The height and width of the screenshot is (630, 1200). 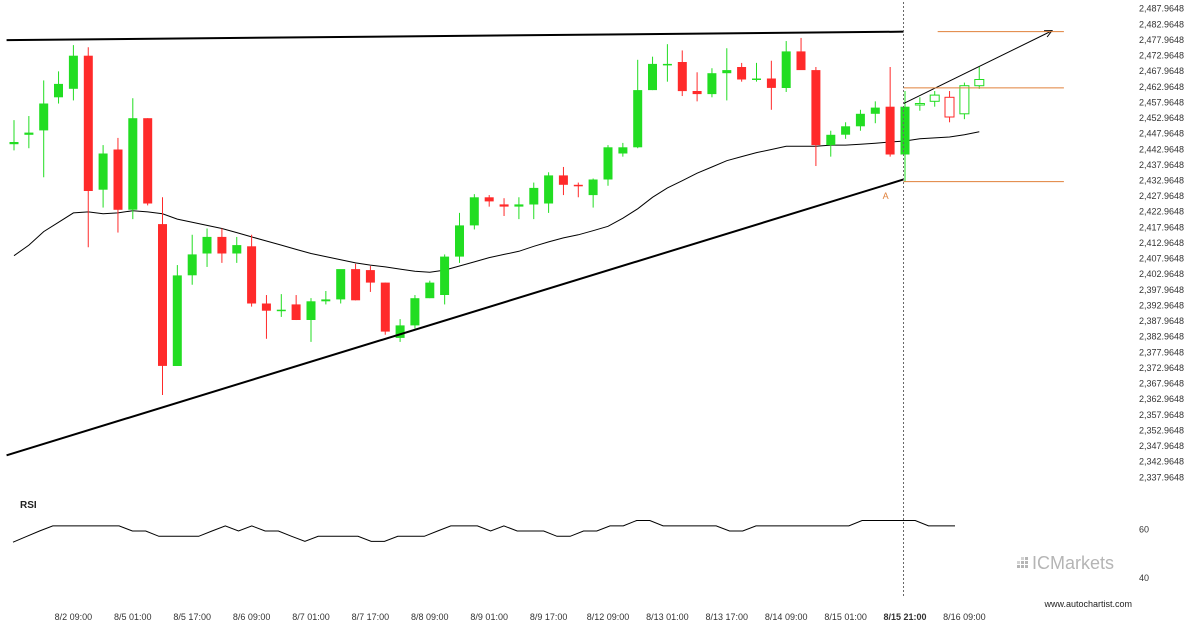 I want to click on projection-arrowhead-icon, so click(x=1048, y=34).